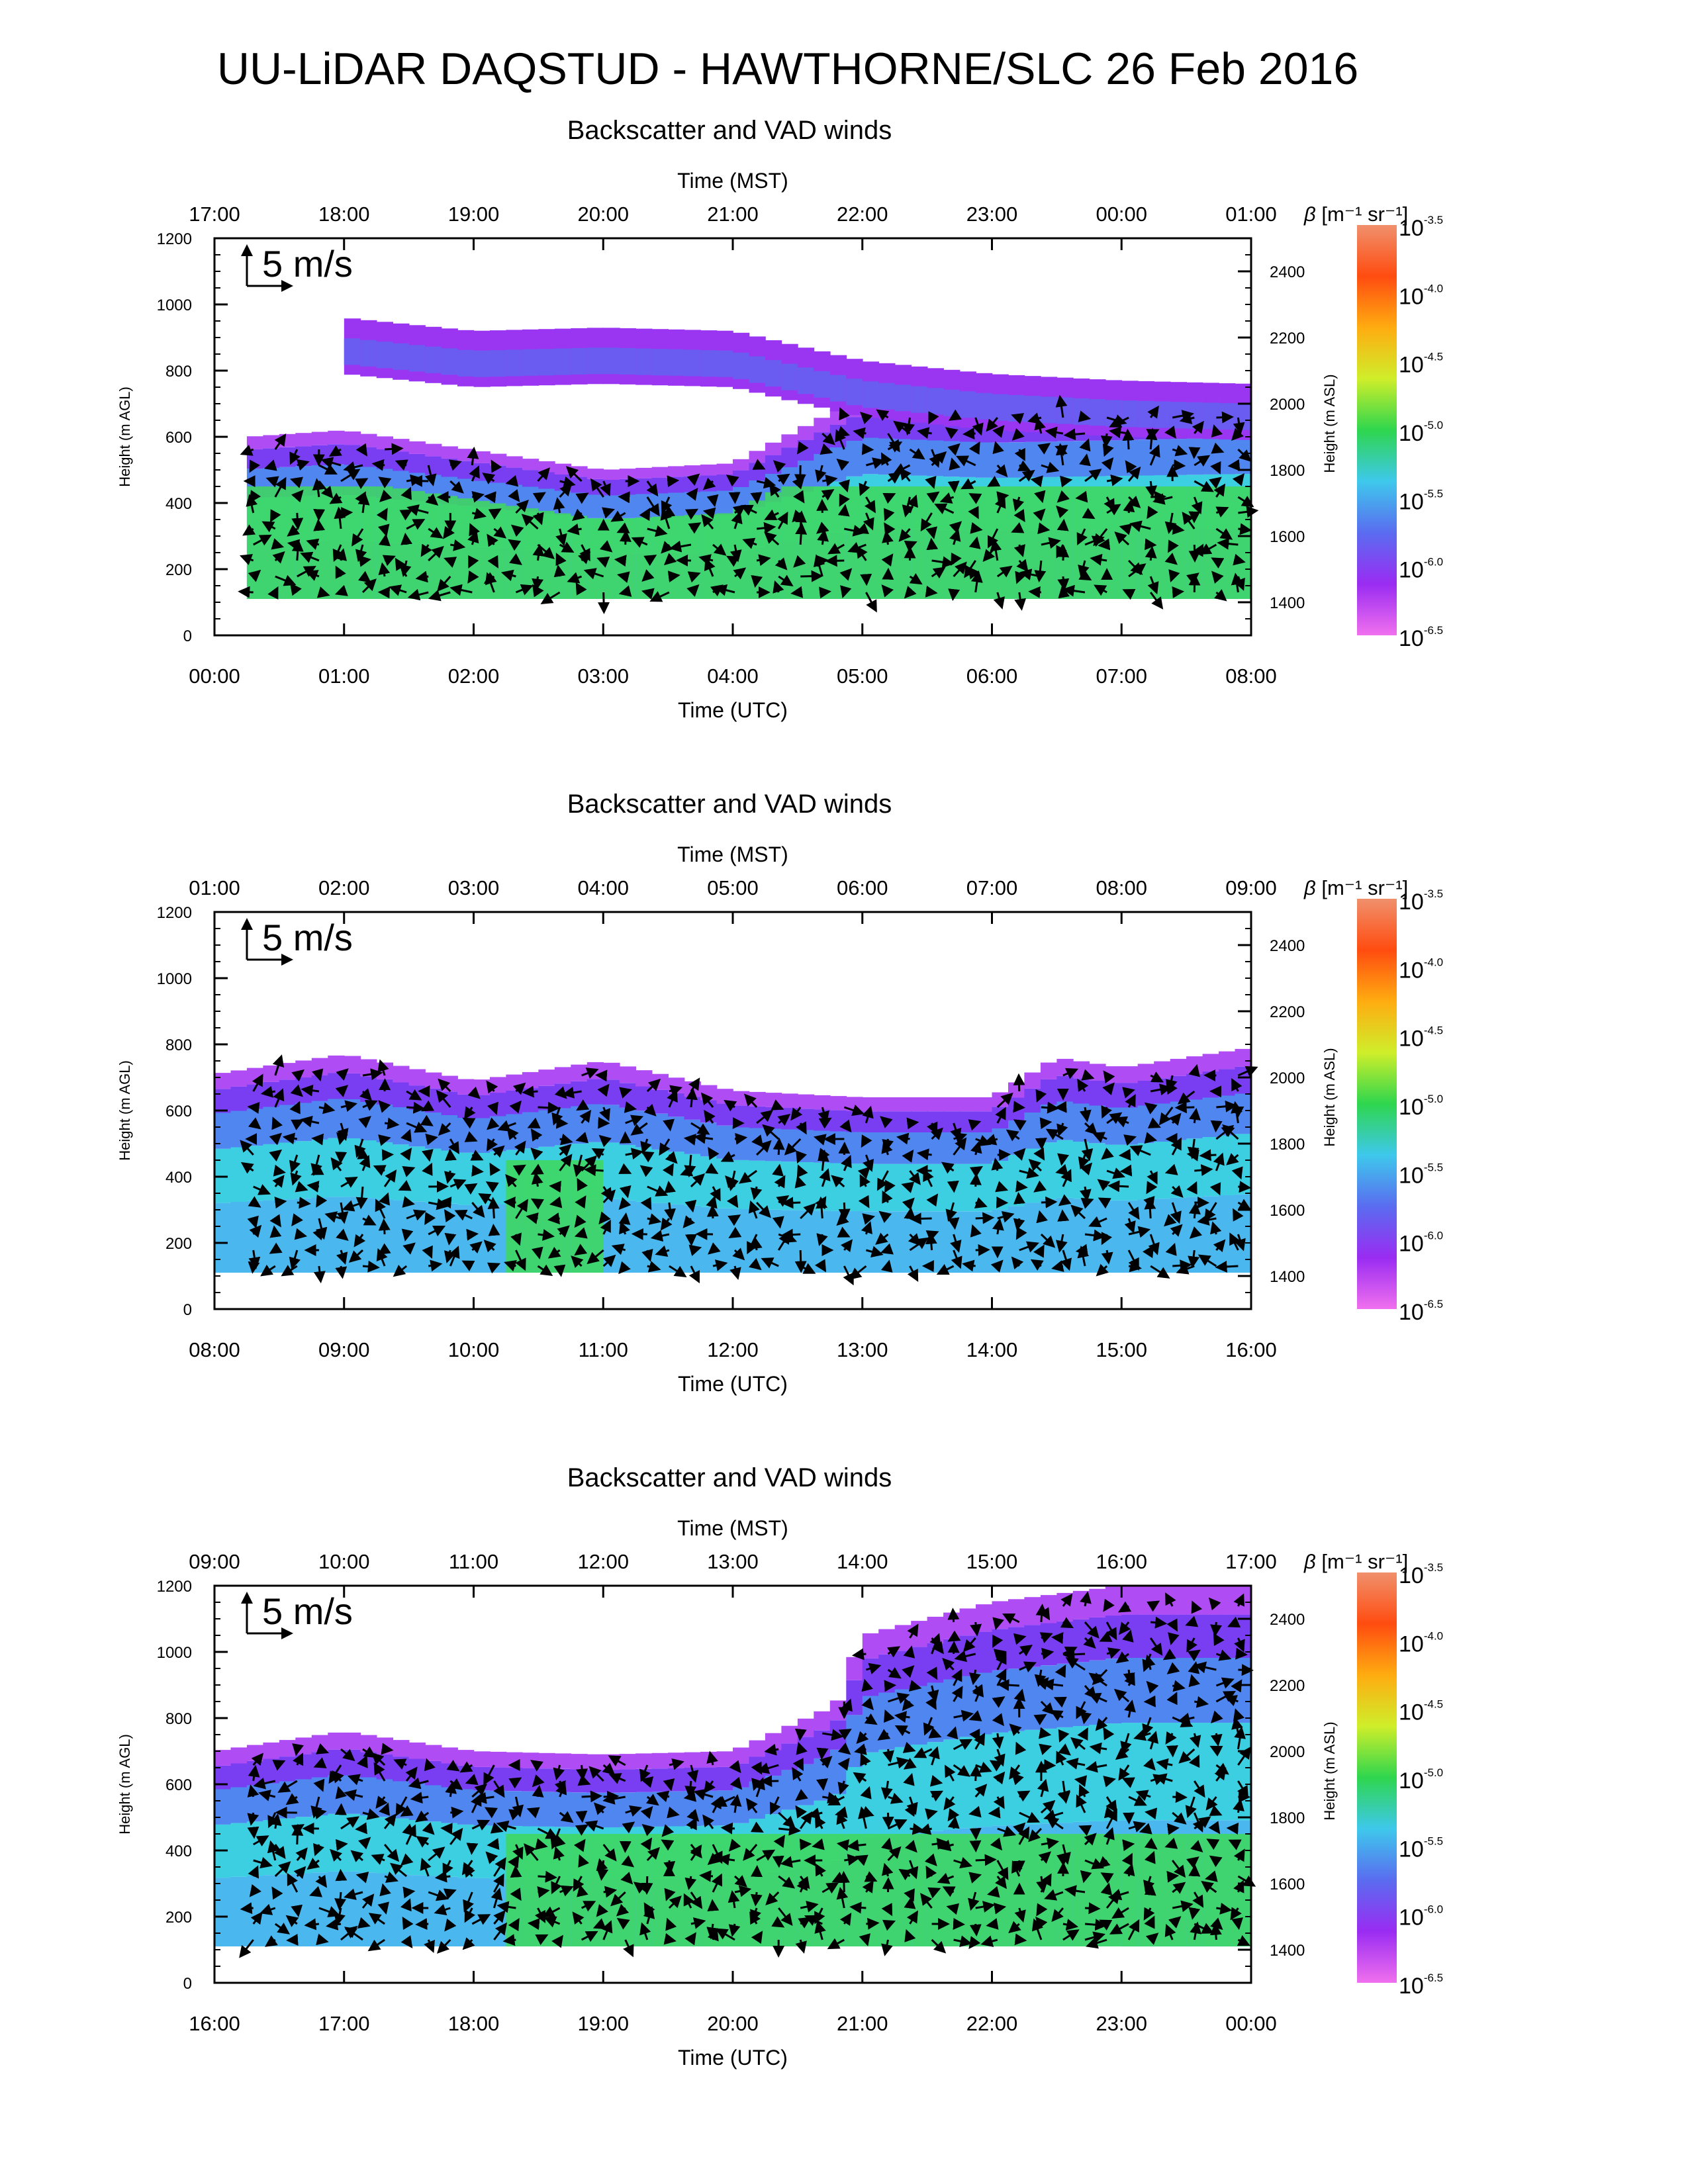  What do you see at coordinates (733, 710) in the screenshot?
I see `x-axis-label: Time (UTC)` at bounding box center [733, 710].